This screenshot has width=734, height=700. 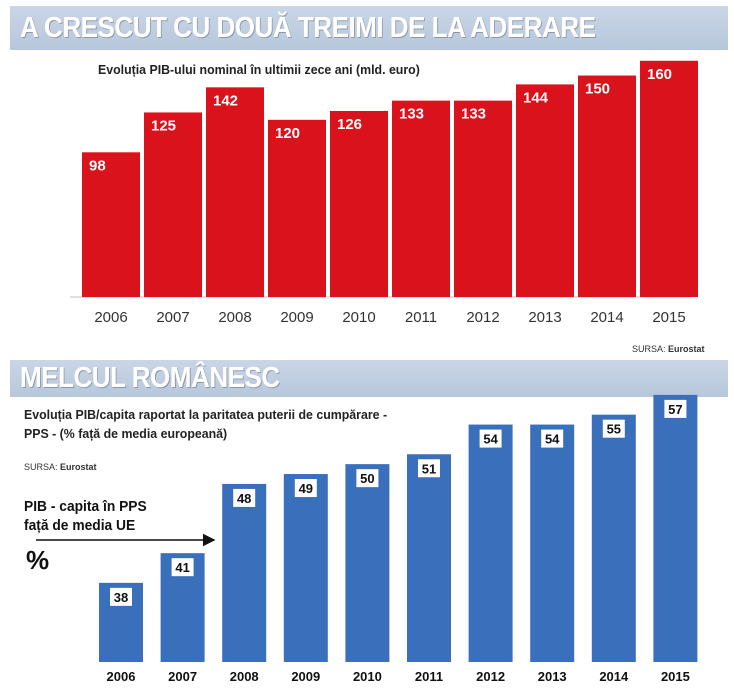 I want to click on chart1-value-label-2014: 150, so click(x=597, y=89).